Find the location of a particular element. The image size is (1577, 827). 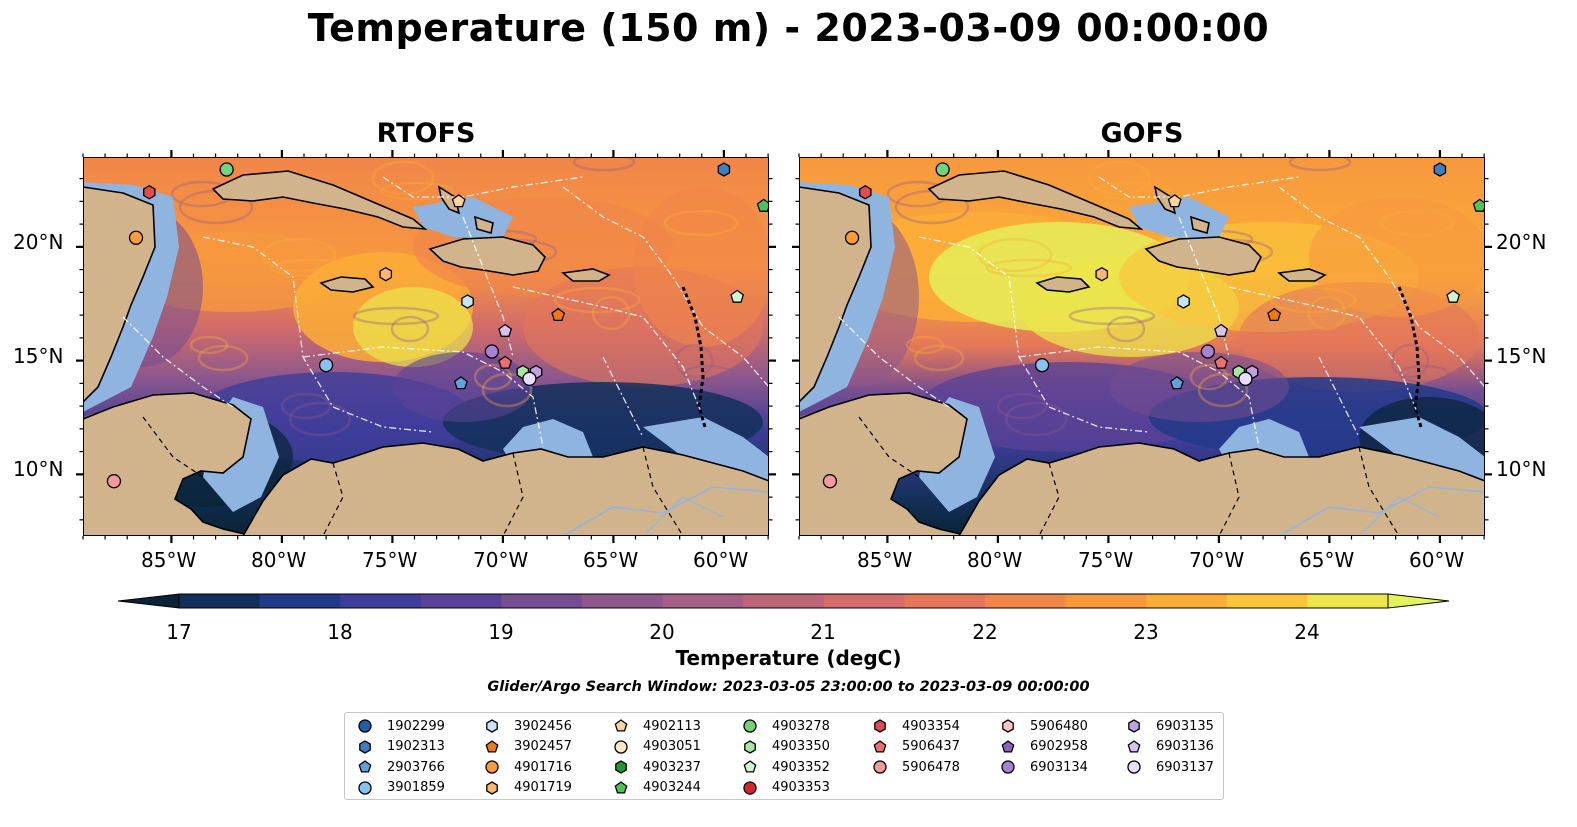

legend-label: 4903278 is located at coordinates (801, 726).